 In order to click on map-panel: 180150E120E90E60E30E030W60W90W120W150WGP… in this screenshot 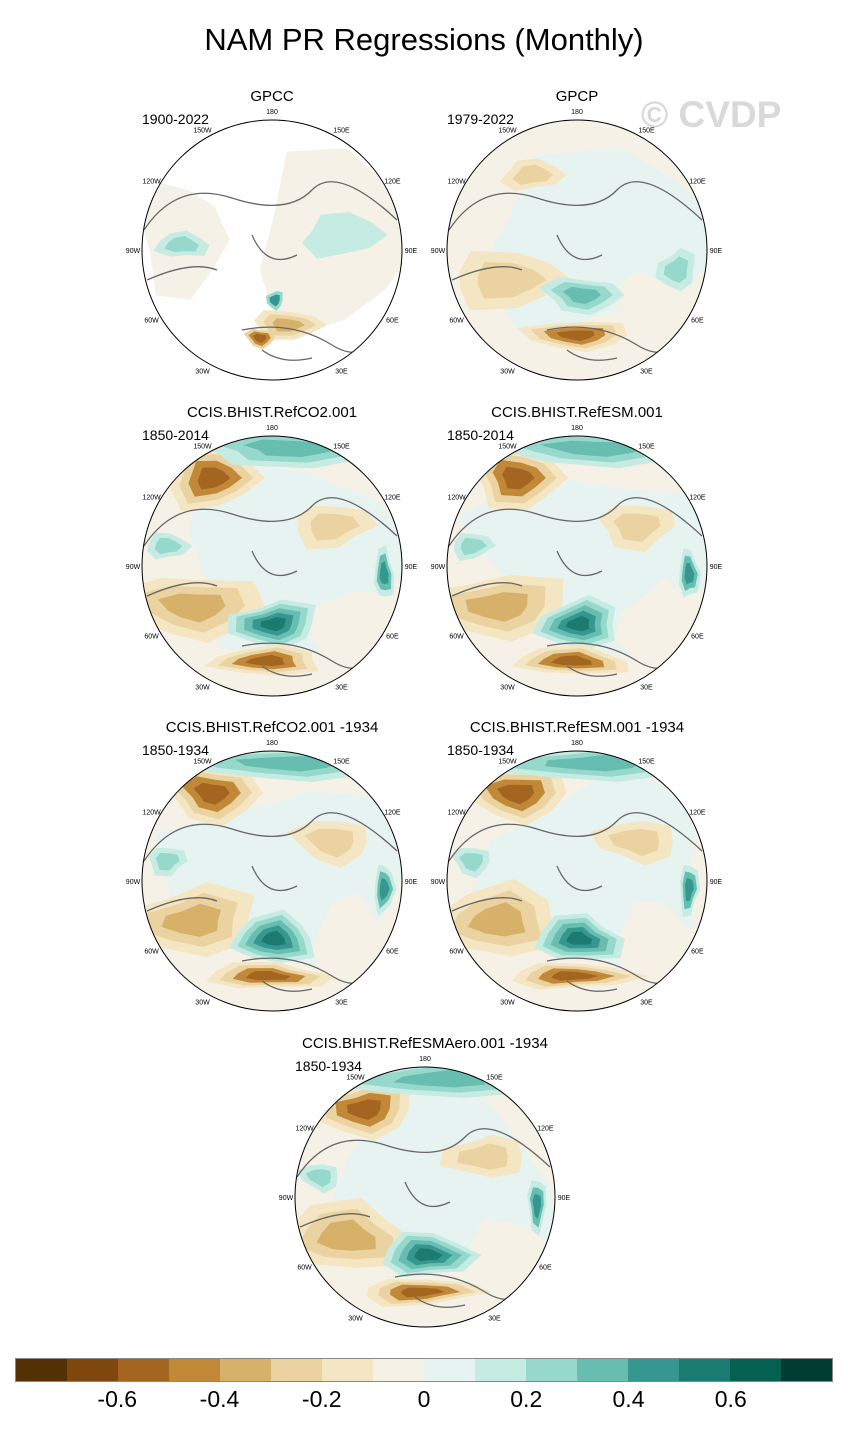, I will do `click(272, 235)`.